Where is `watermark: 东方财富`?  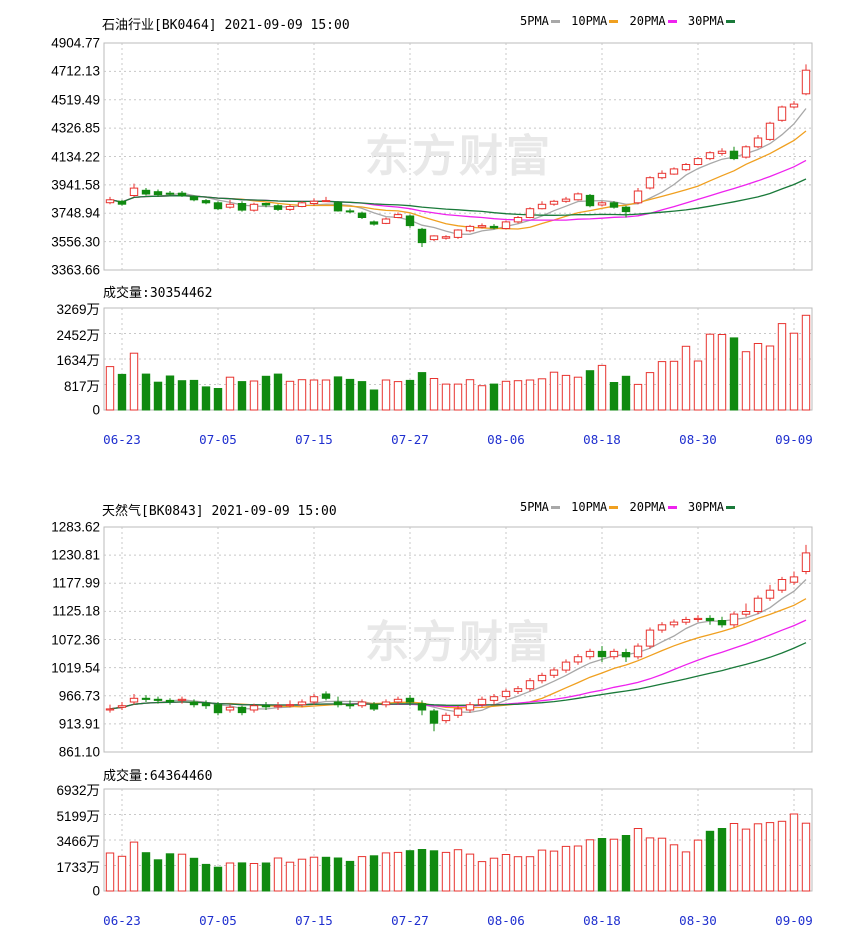 watermark: 东方财富 is located at coordinates (459, 642).